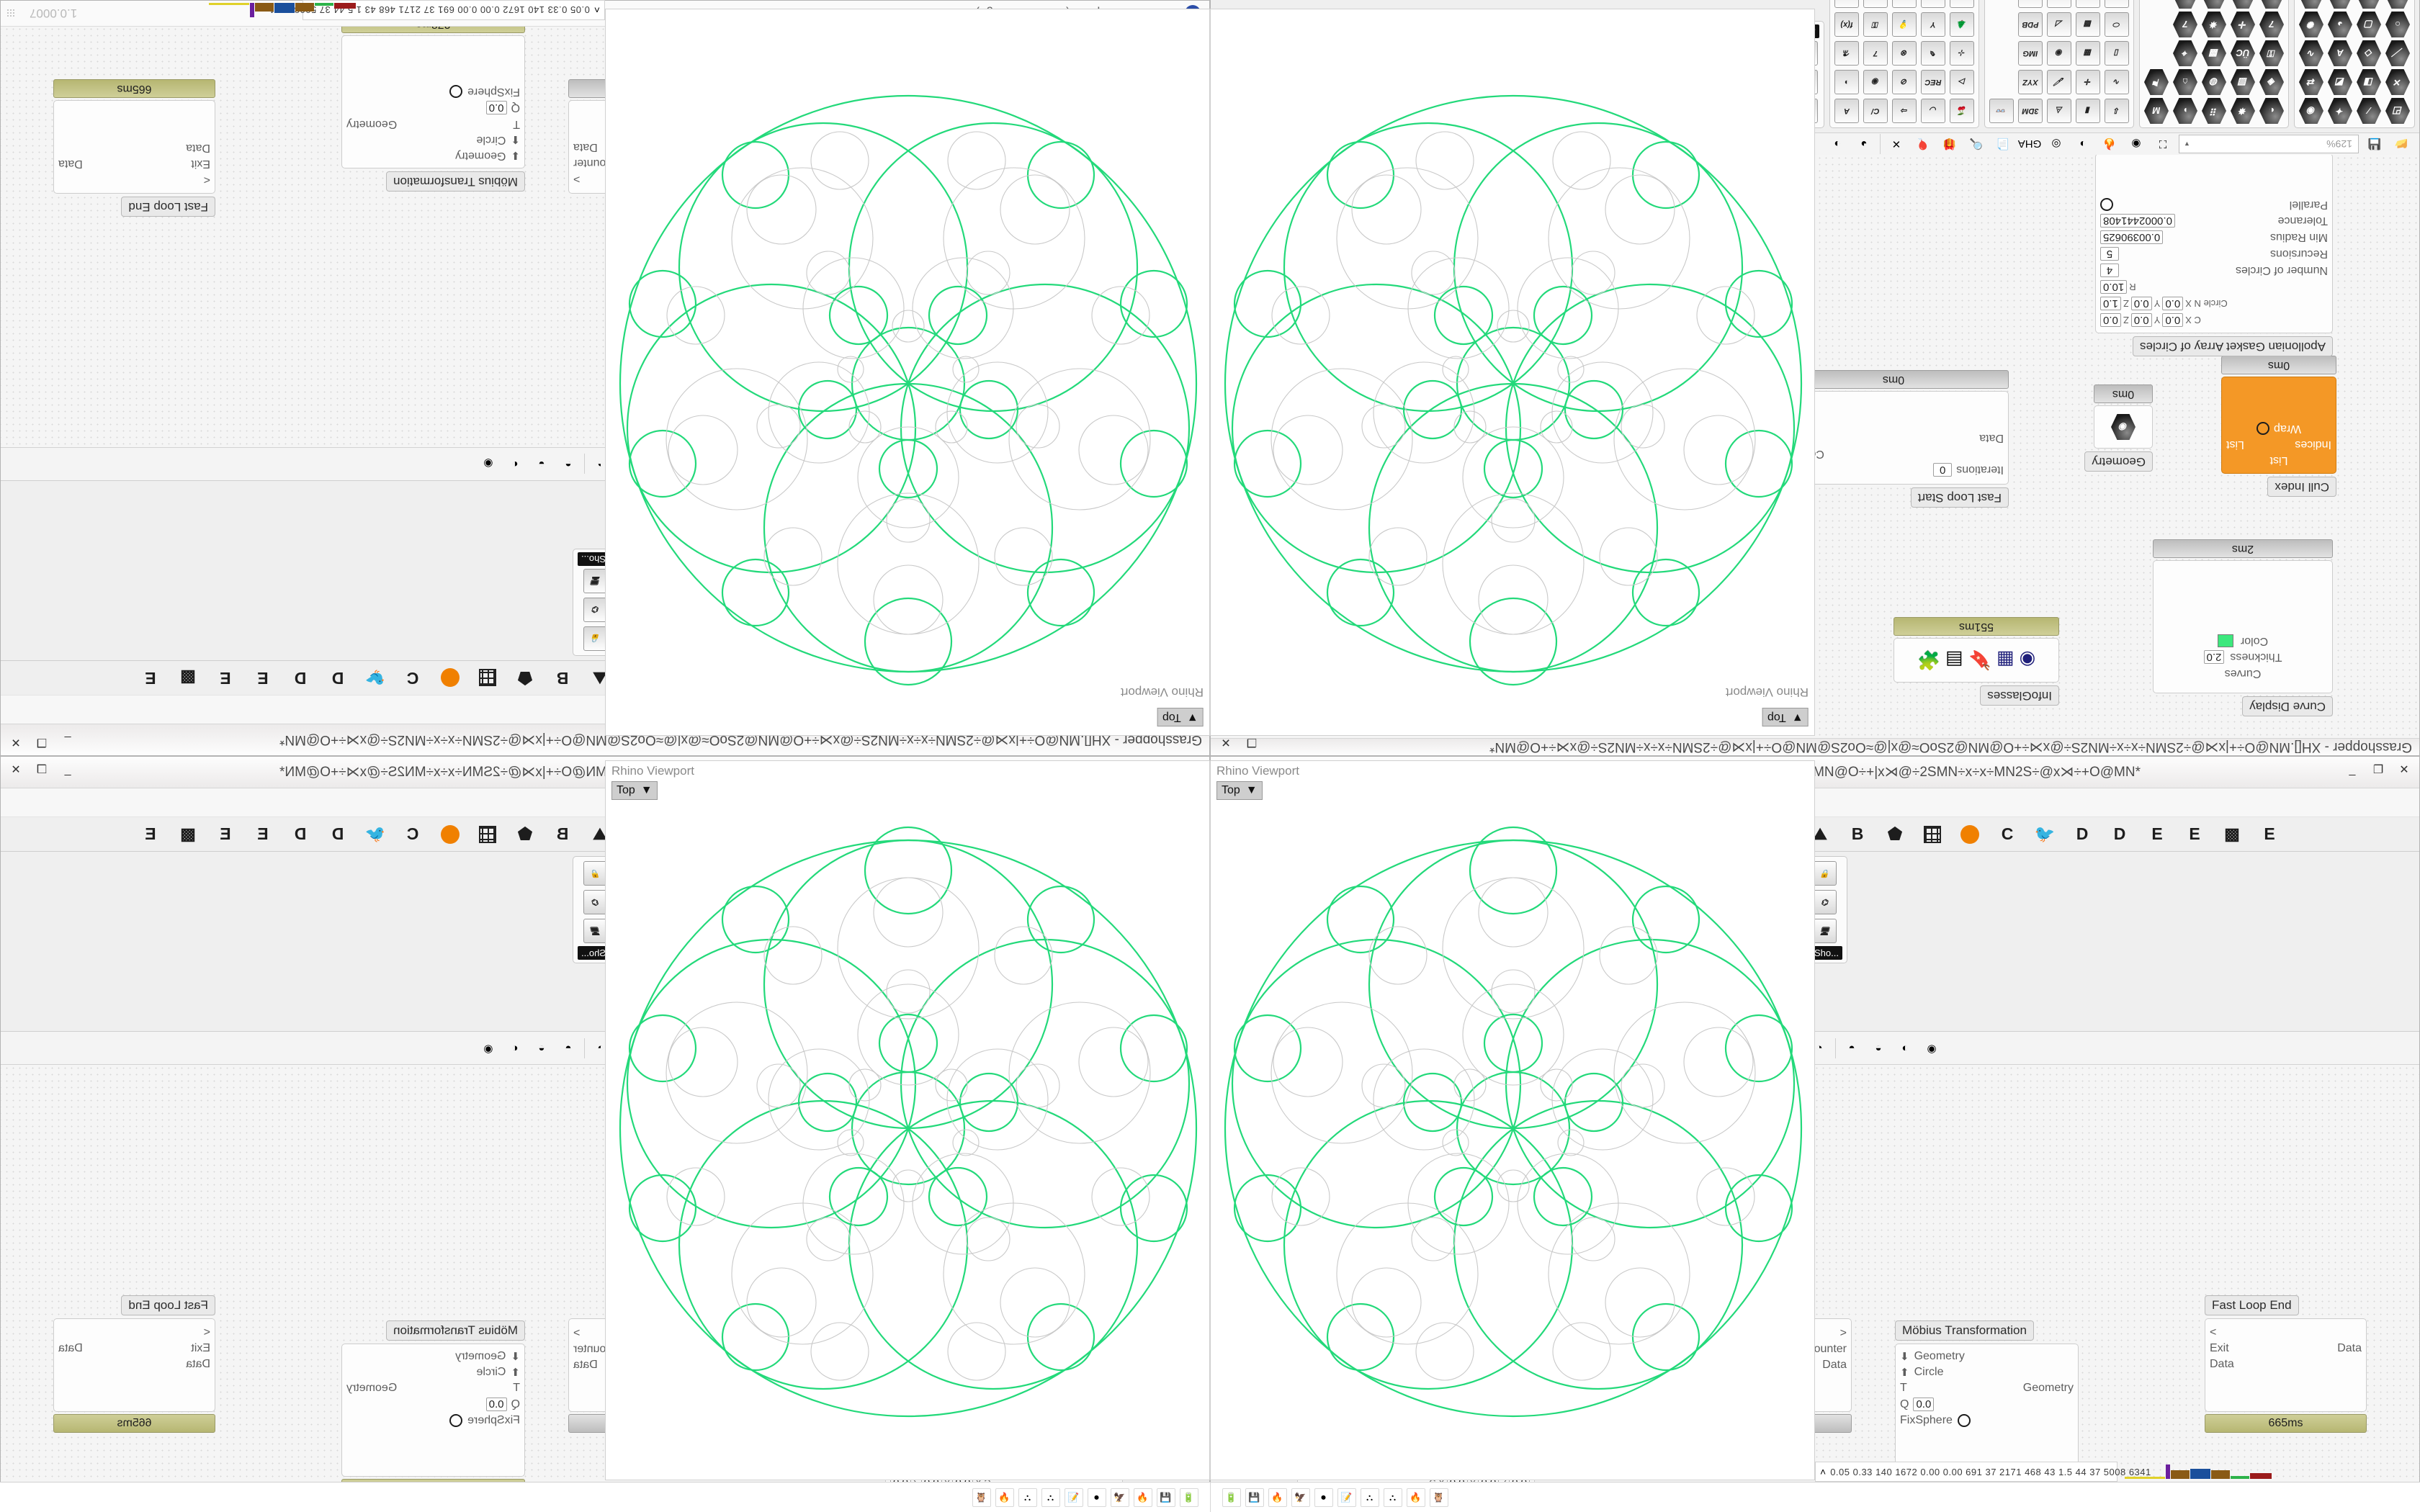 This screenshot has height=1512, width=2420. What do you see at coordinates (1904, 4) in the screenshot?
I see `comp-icon: Pr` at bounding box center [1904, 4].